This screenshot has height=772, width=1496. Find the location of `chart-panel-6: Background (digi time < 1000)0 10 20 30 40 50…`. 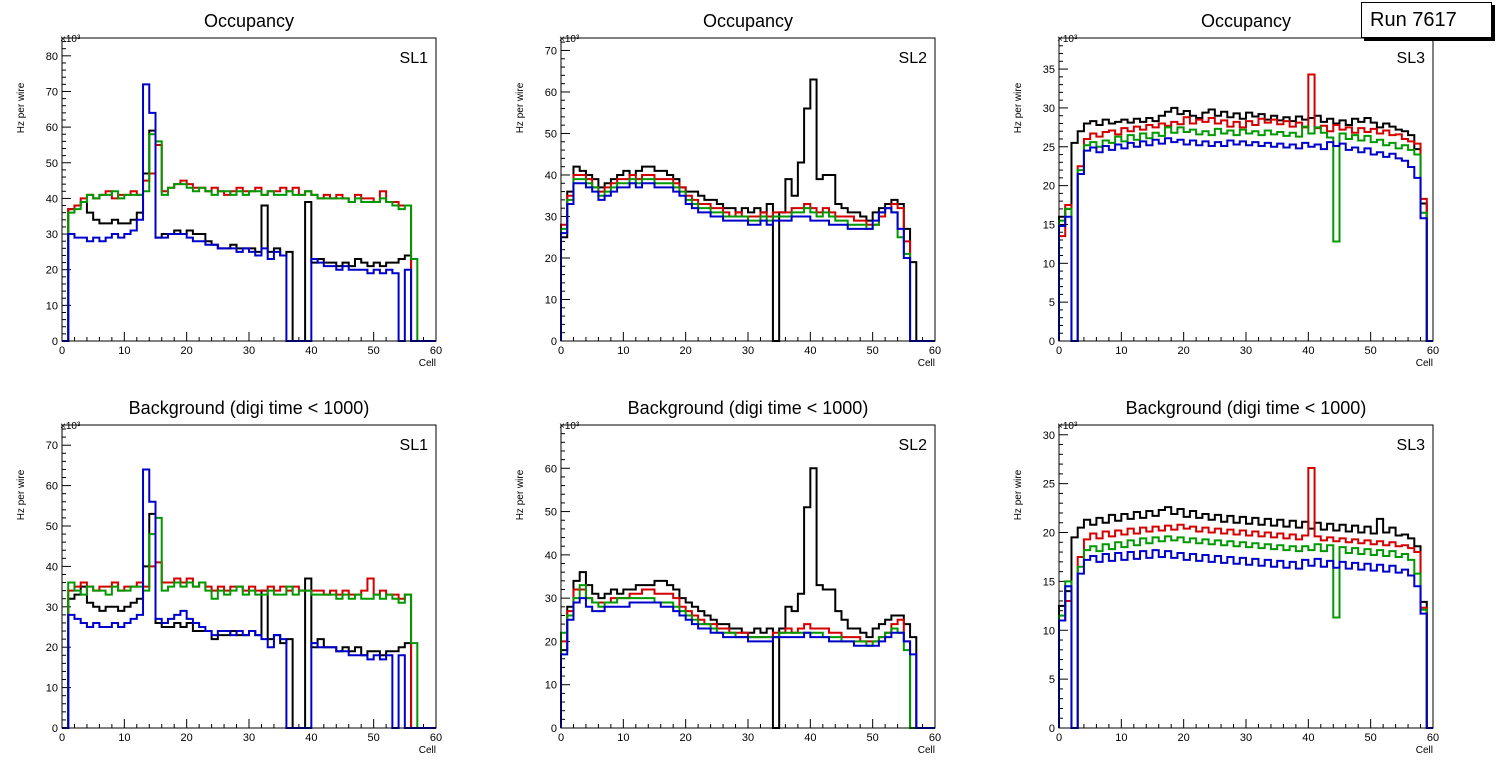

chart-panel-6: Background (digi time < 1000)0 10 20 30 40 50… is located at coordinates (1226, 577).